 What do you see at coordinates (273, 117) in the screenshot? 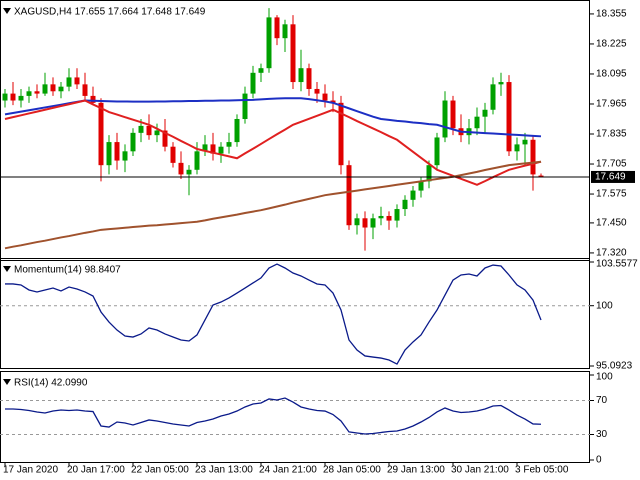
I see `moving-average` at bounding box center [273, 117].